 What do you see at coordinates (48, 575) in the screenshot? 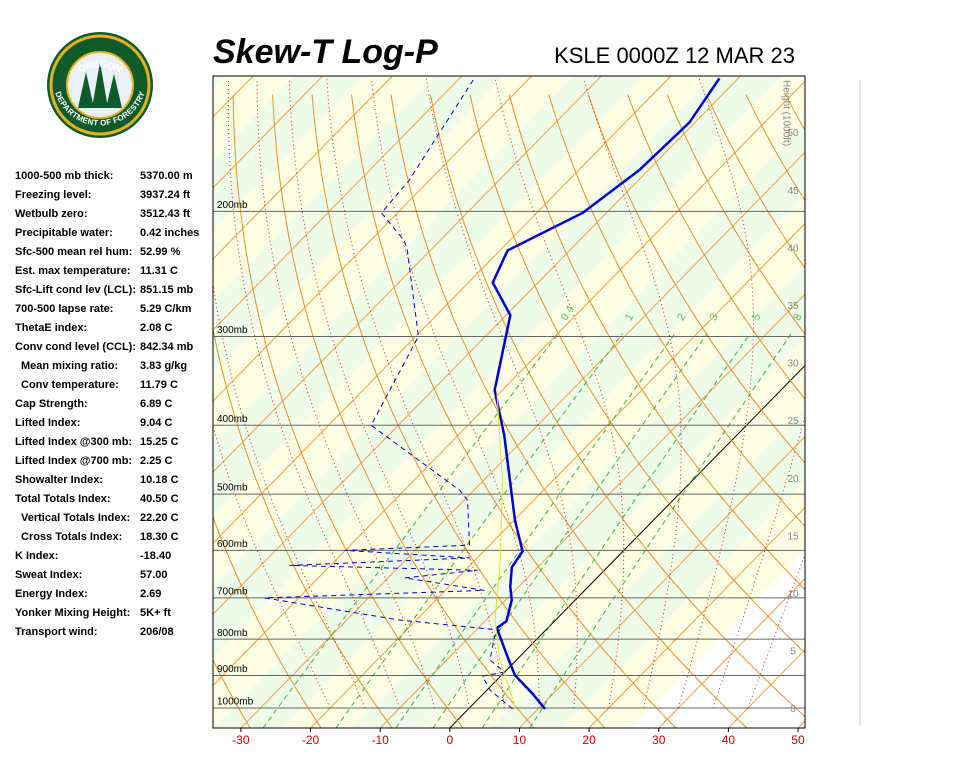
I see `index-label: Sweat Index:` at bounding box center [48, 575].